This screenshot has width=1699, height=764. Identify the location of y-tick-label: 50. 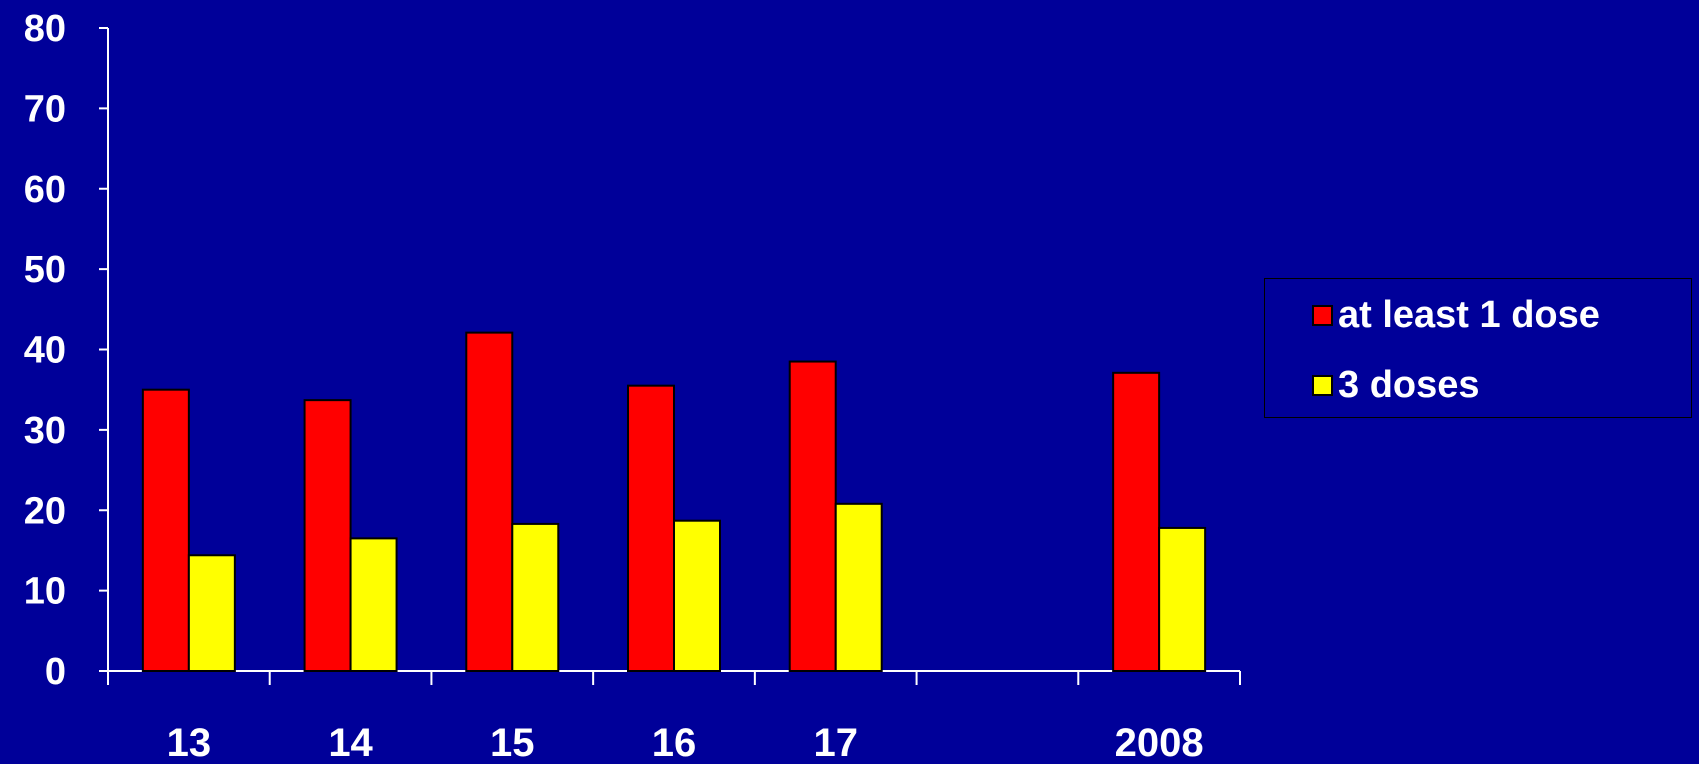
(45, 270).